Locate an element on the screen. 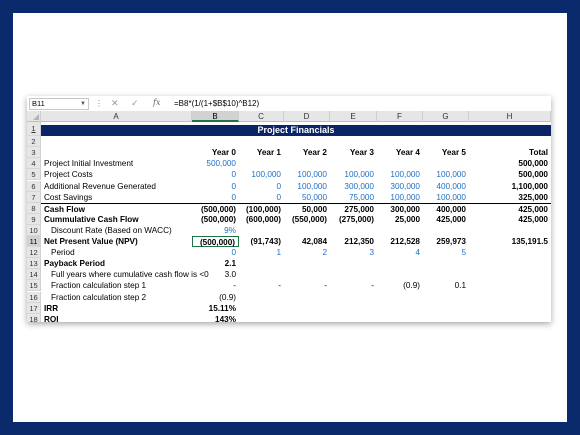 The height and width of the screenshot is (435, 580). cell-d7: 50,000 is located at coordinates (314, 197).